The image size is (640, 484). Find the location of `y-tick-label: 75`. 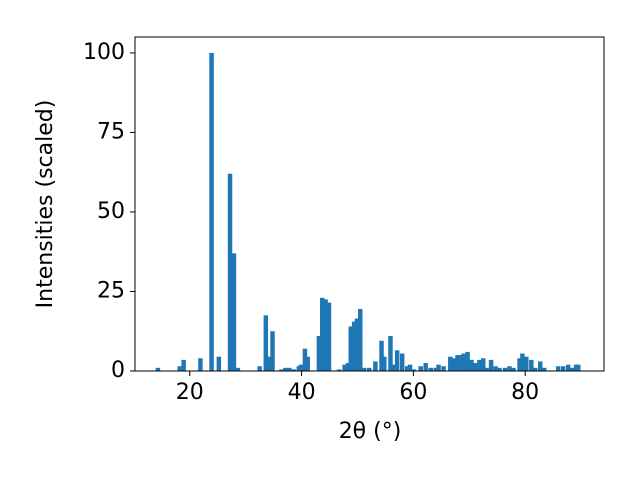

y-tick-label: 75 is located at coordinates (111, 131).